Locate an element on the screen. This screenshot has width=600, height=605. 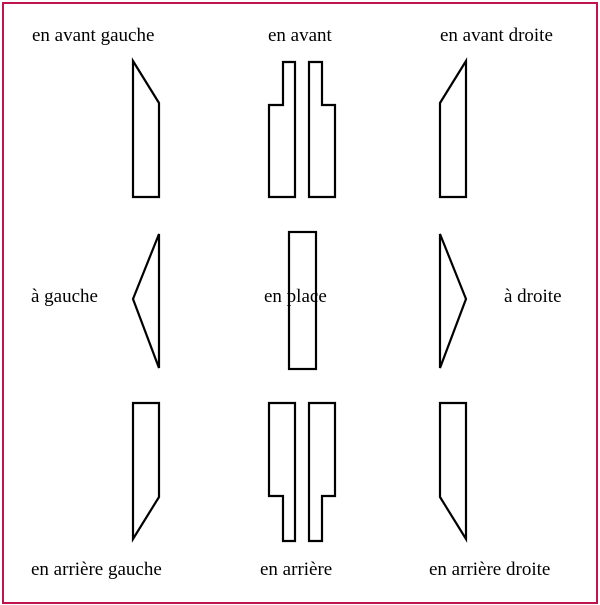
label-forward-left: en avant gauche is located at coordinates (93, 35).